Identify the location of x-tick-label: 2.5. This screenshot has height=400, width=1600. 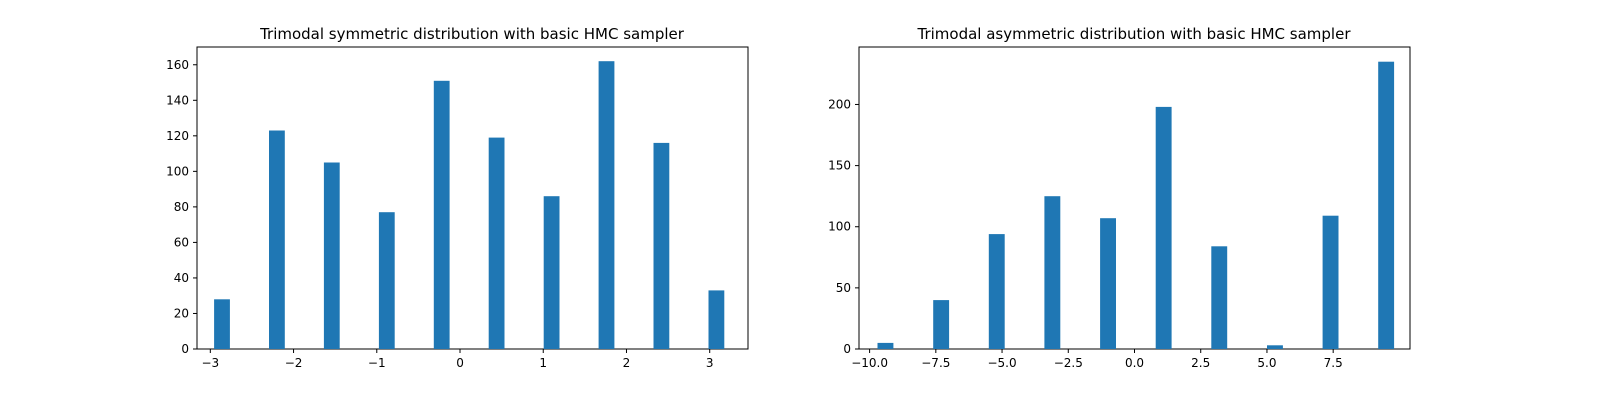
(1200, 363).